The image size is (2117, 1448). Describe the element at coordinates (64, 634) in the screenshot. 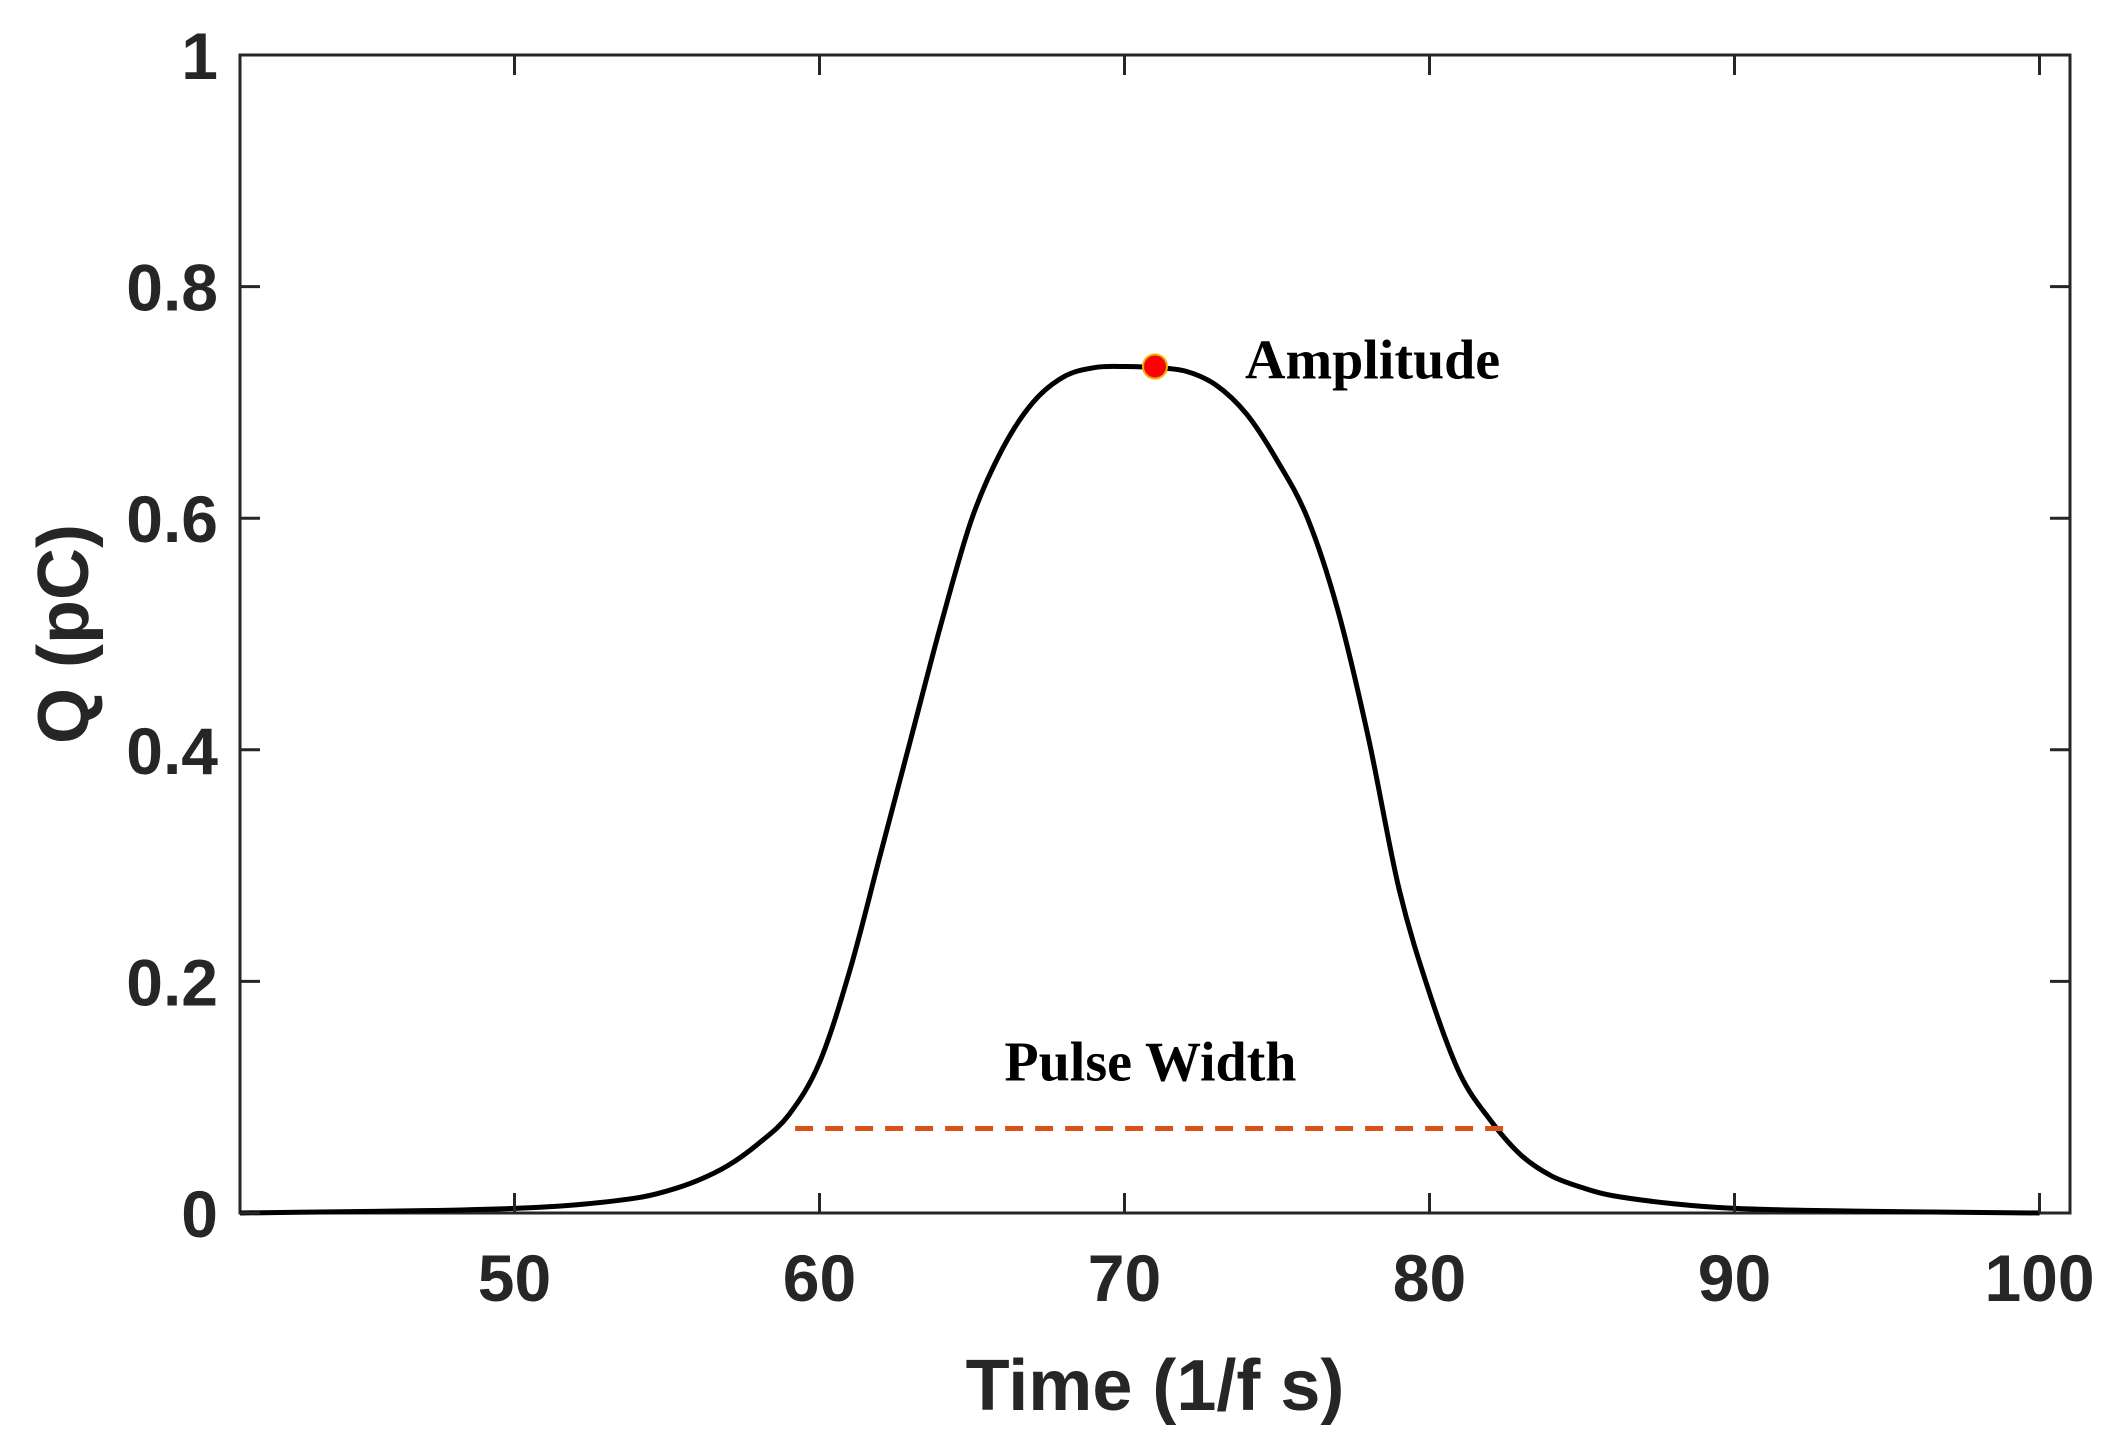

I see `y-axis-label: Q (pC)` at that location.